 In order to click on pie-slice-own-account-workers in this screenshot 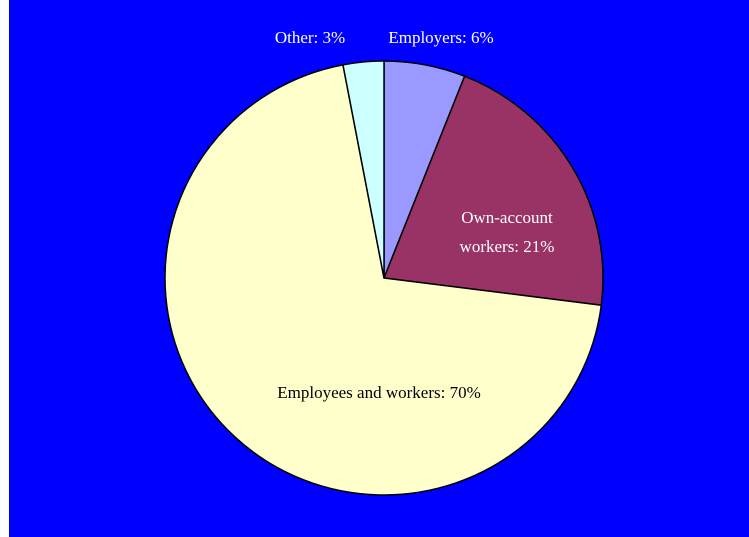, I will do `click(493, 191)`.